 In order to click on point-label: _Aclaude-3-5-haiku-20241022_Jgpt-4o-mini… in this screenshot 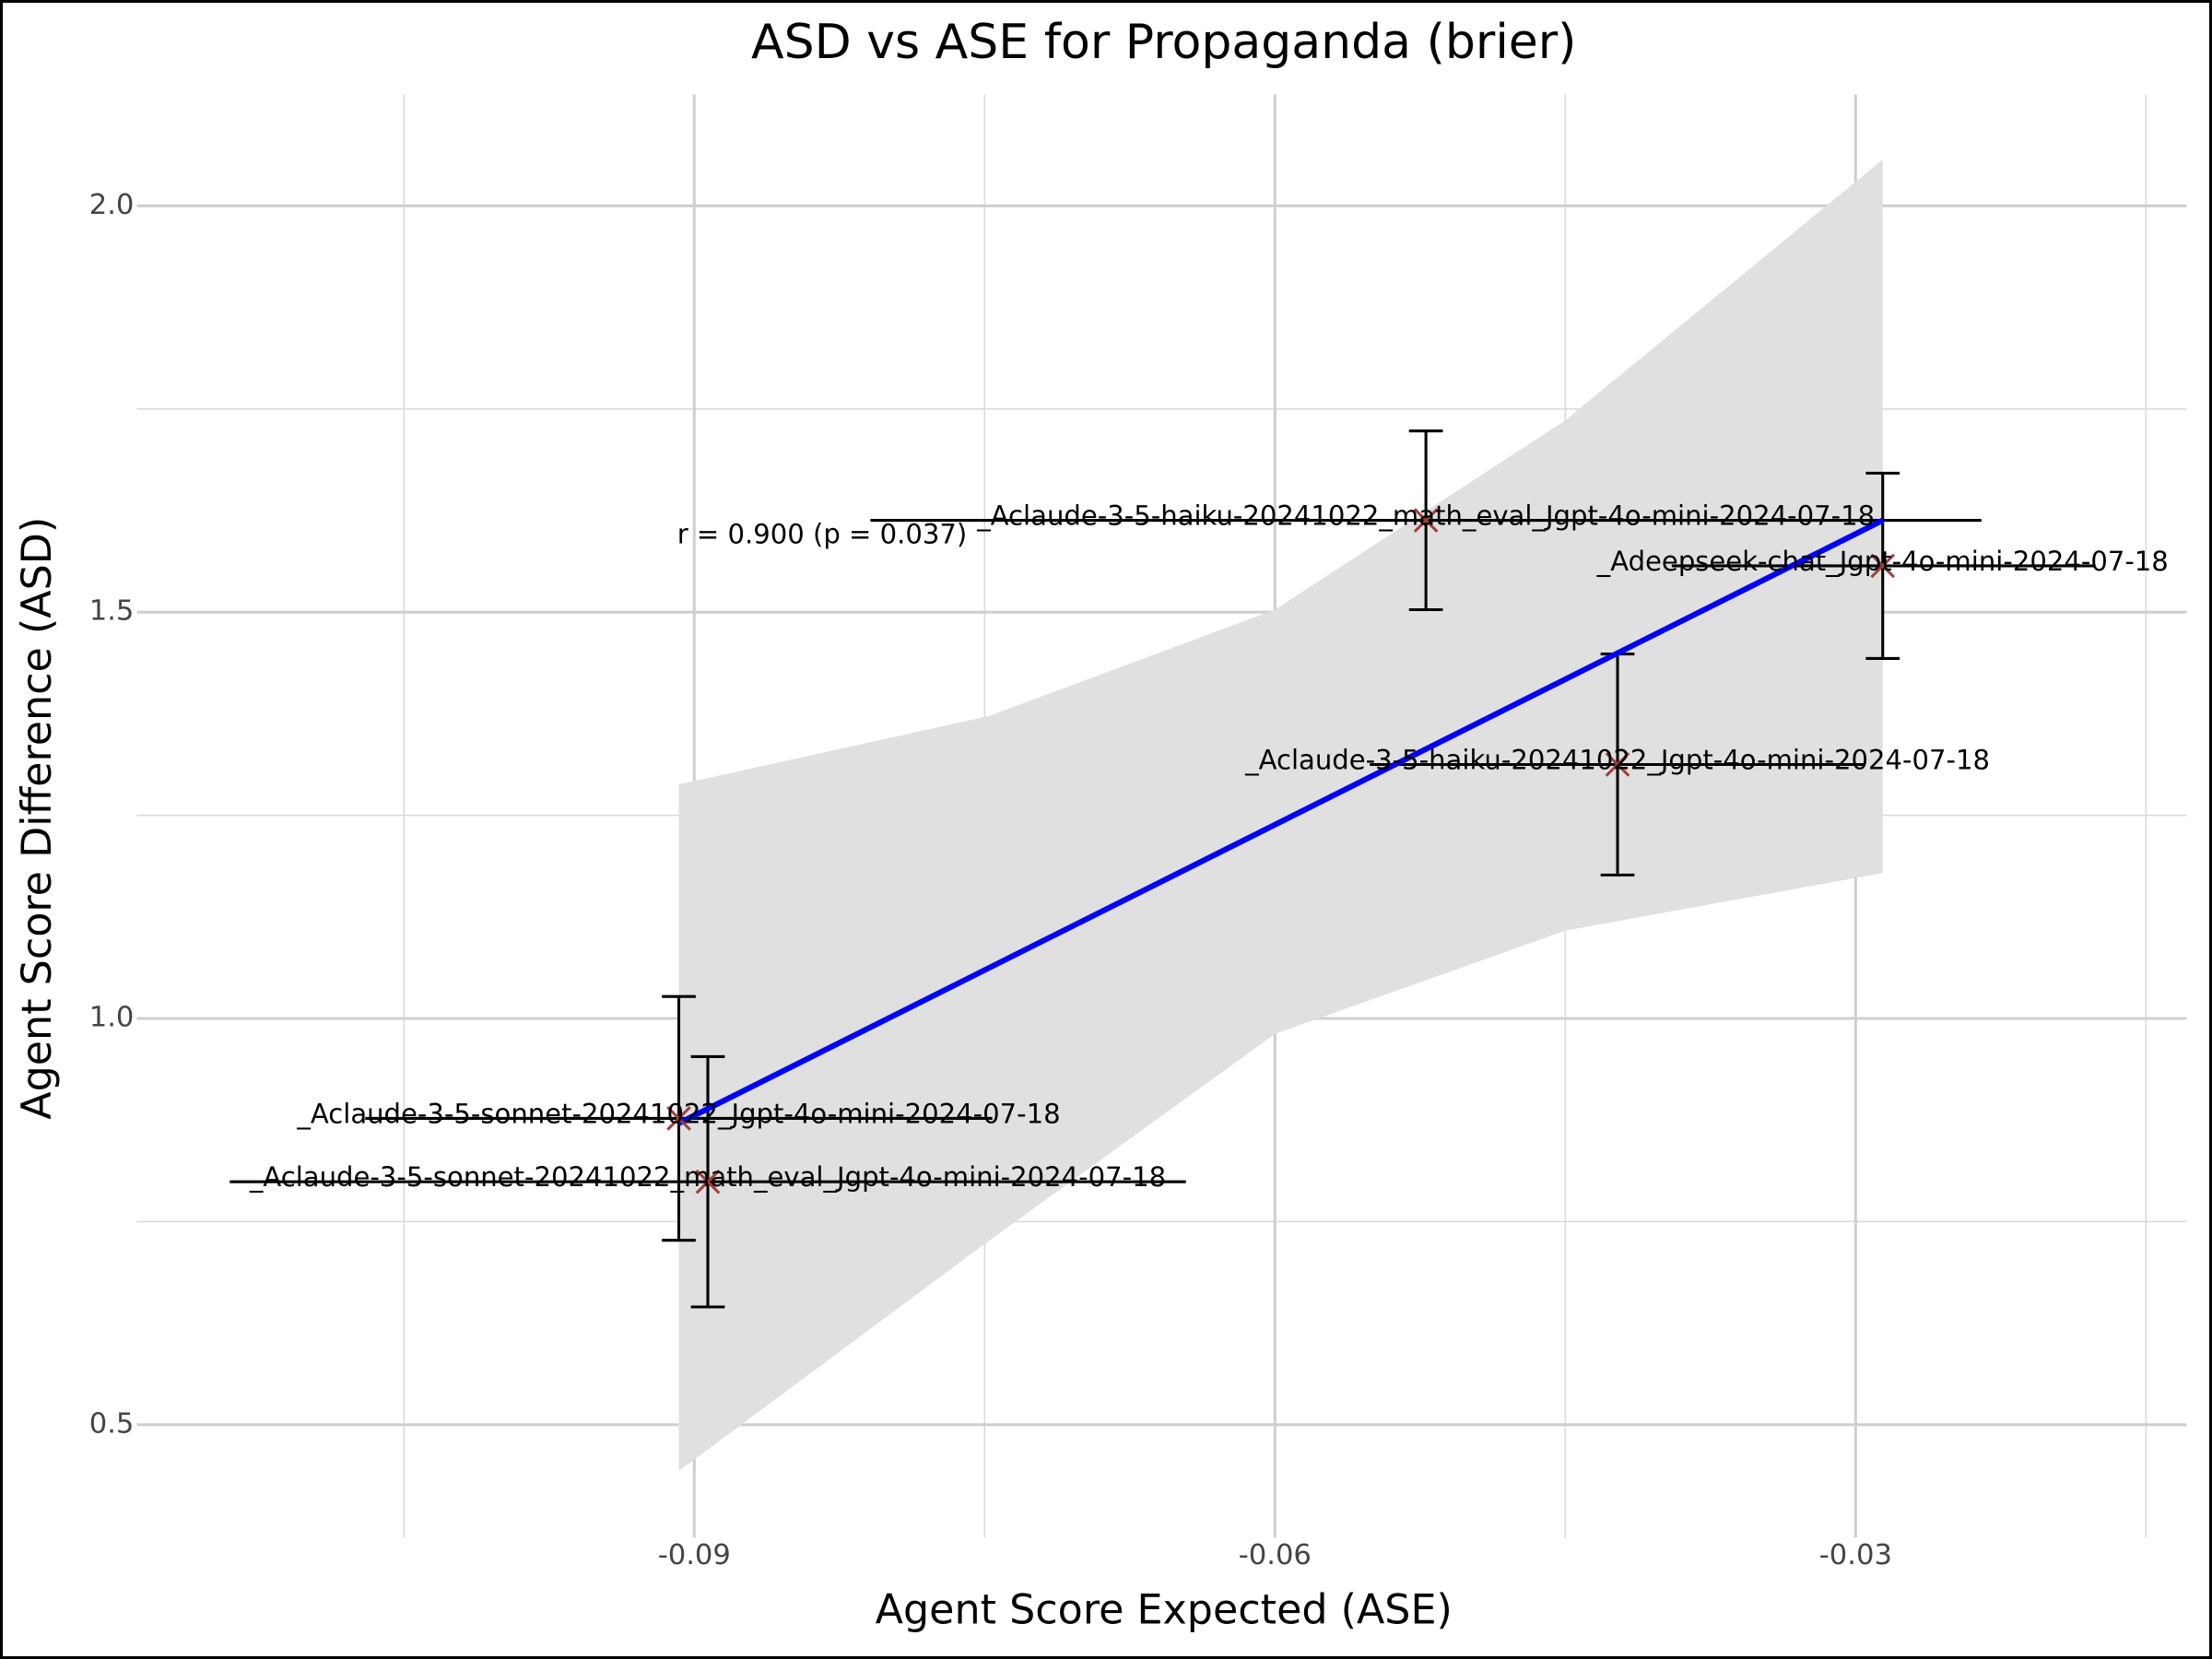, I will do `click(1617, 759)`.